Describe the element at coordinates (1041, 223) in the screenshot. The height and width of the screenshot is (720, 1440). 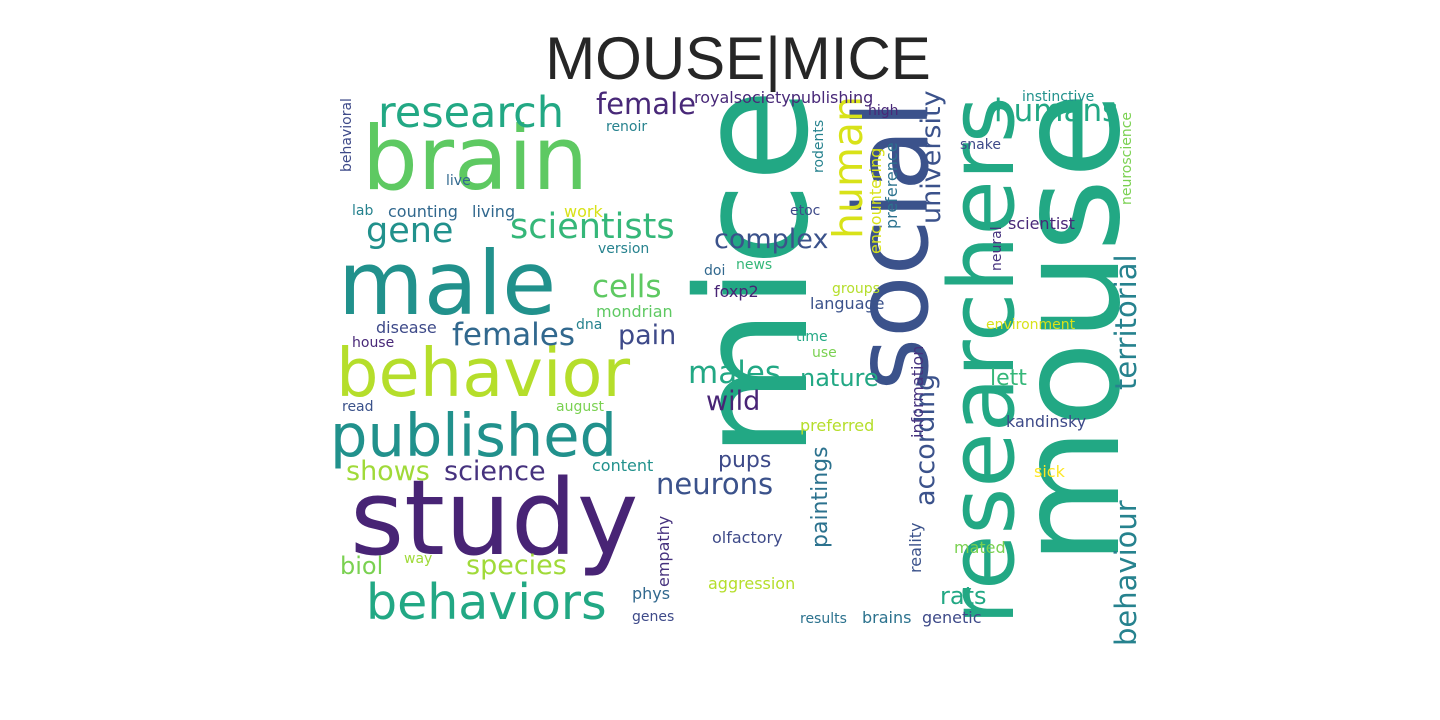
I see `word-scientist: scientist` at that location.